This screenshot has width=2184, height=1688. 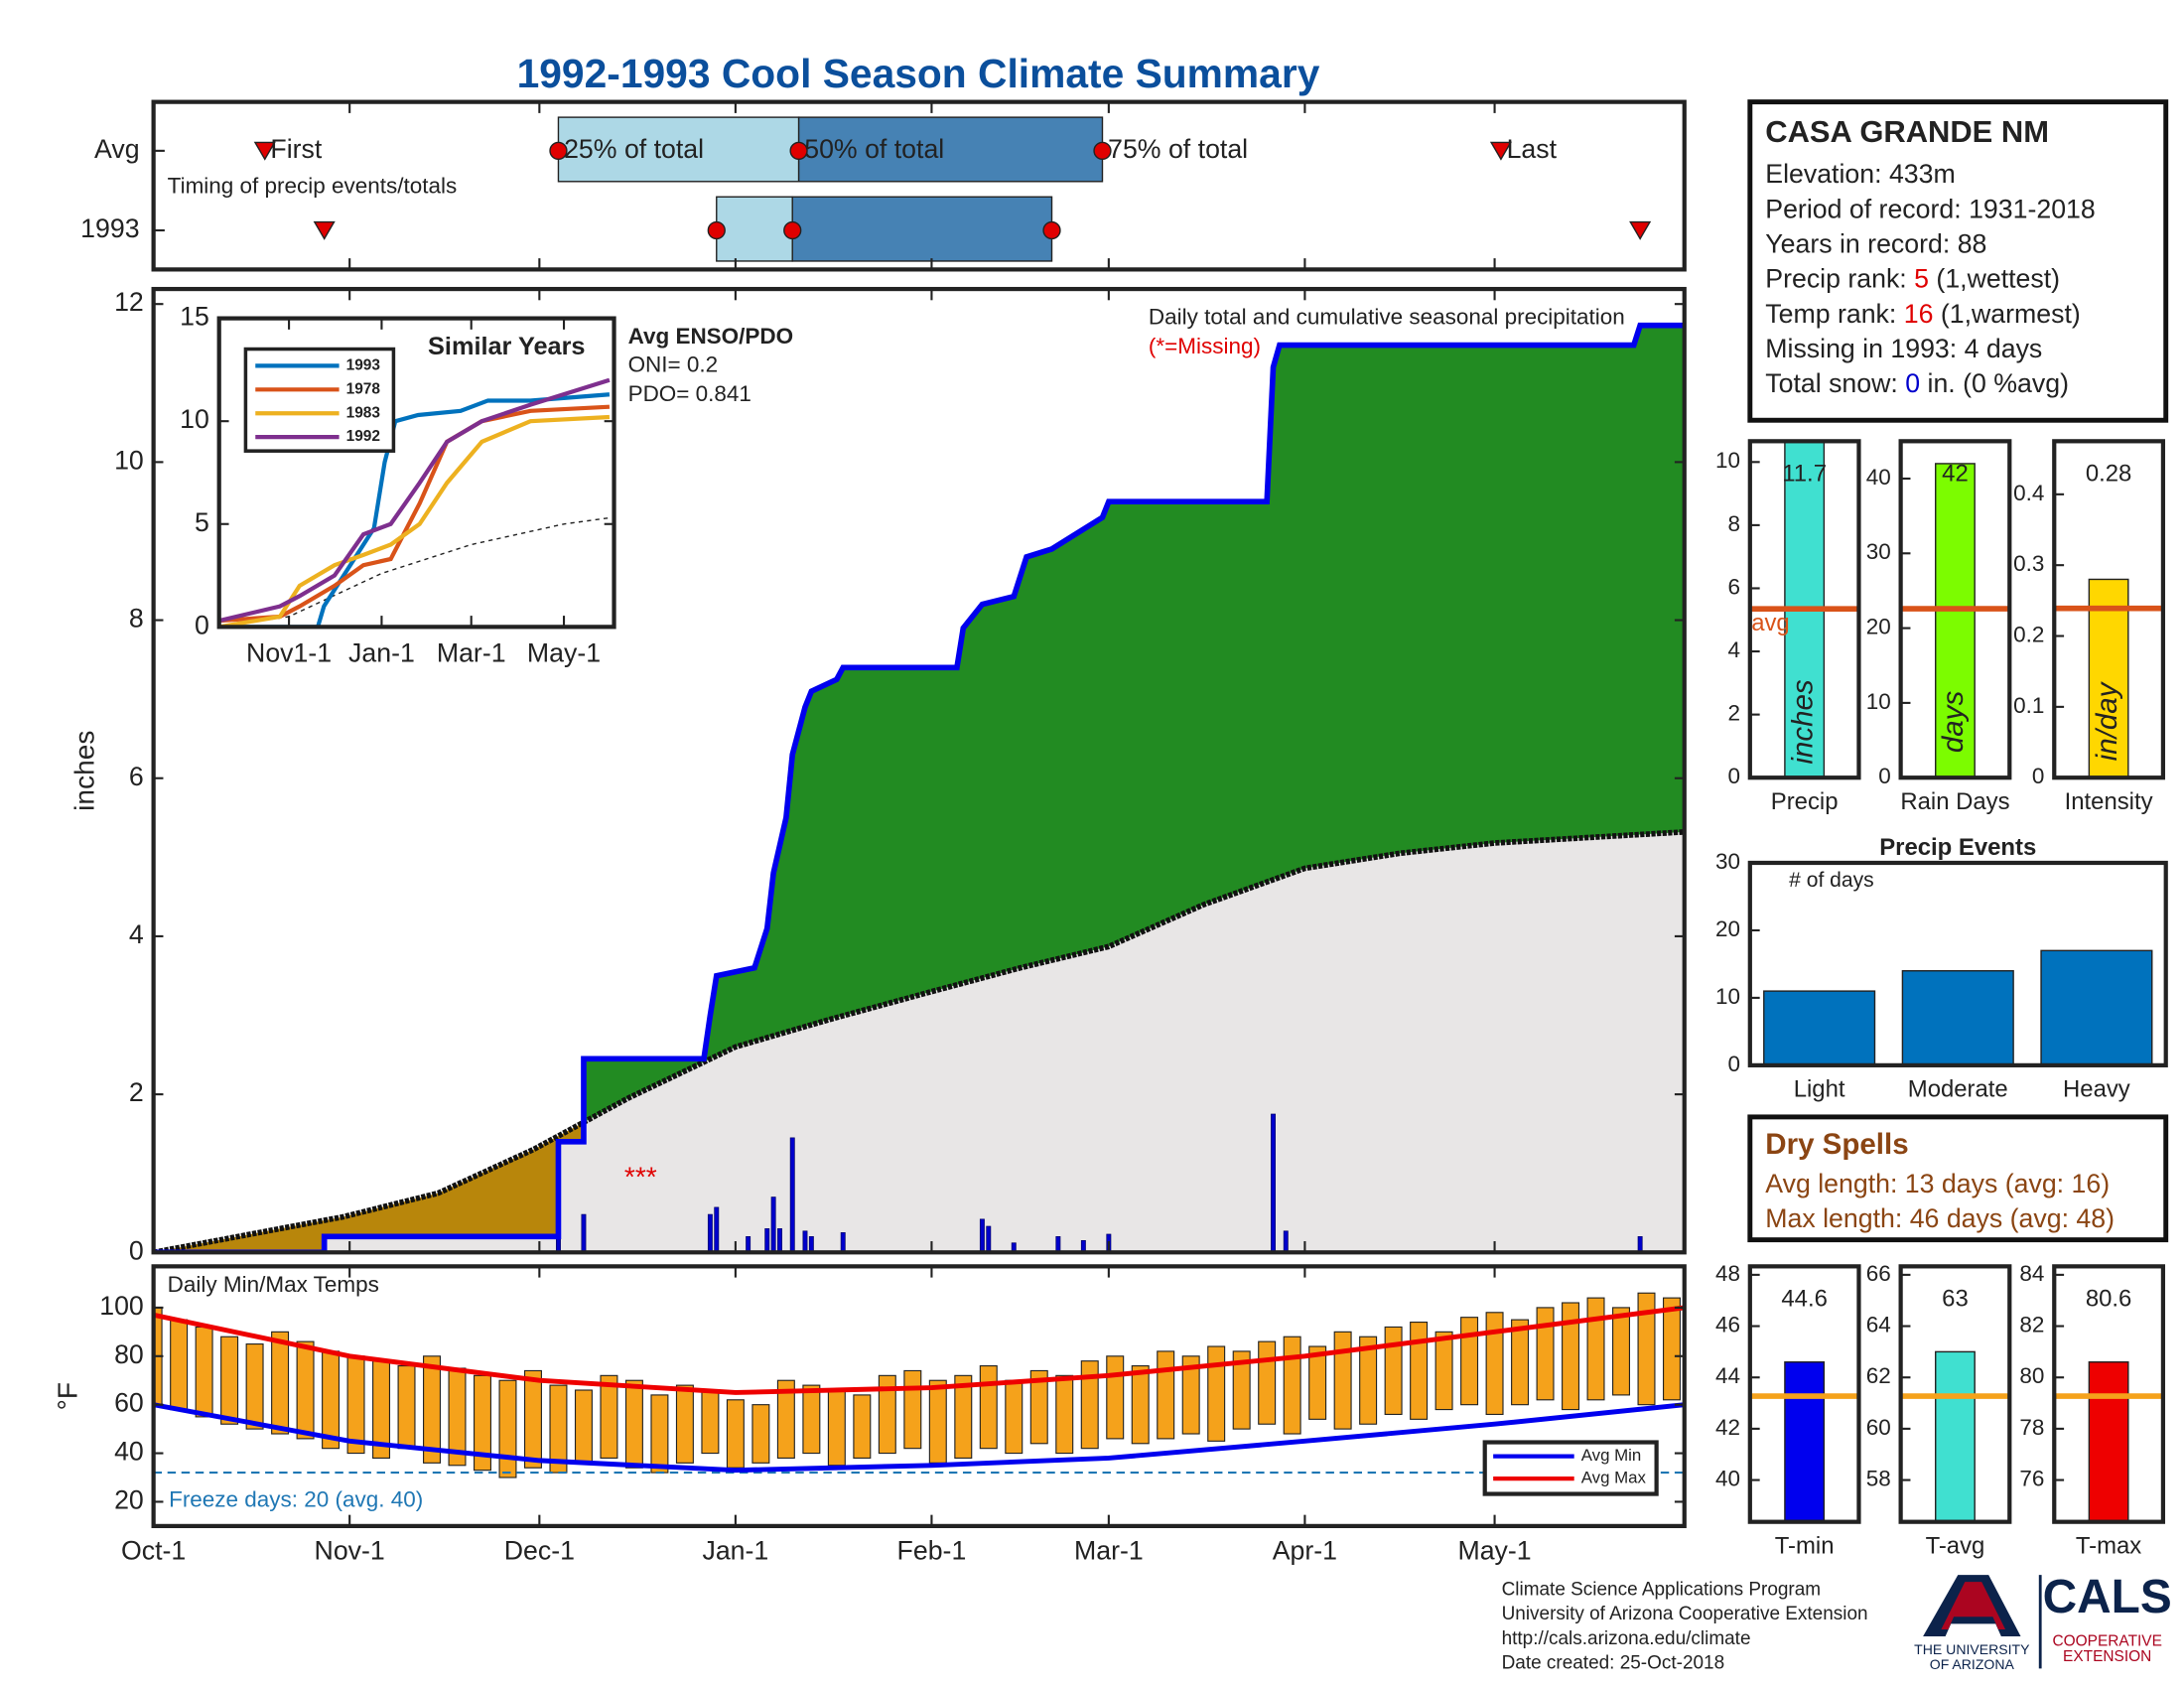 I want to click on y-tick-label: 4, so click(x=136, y=934).